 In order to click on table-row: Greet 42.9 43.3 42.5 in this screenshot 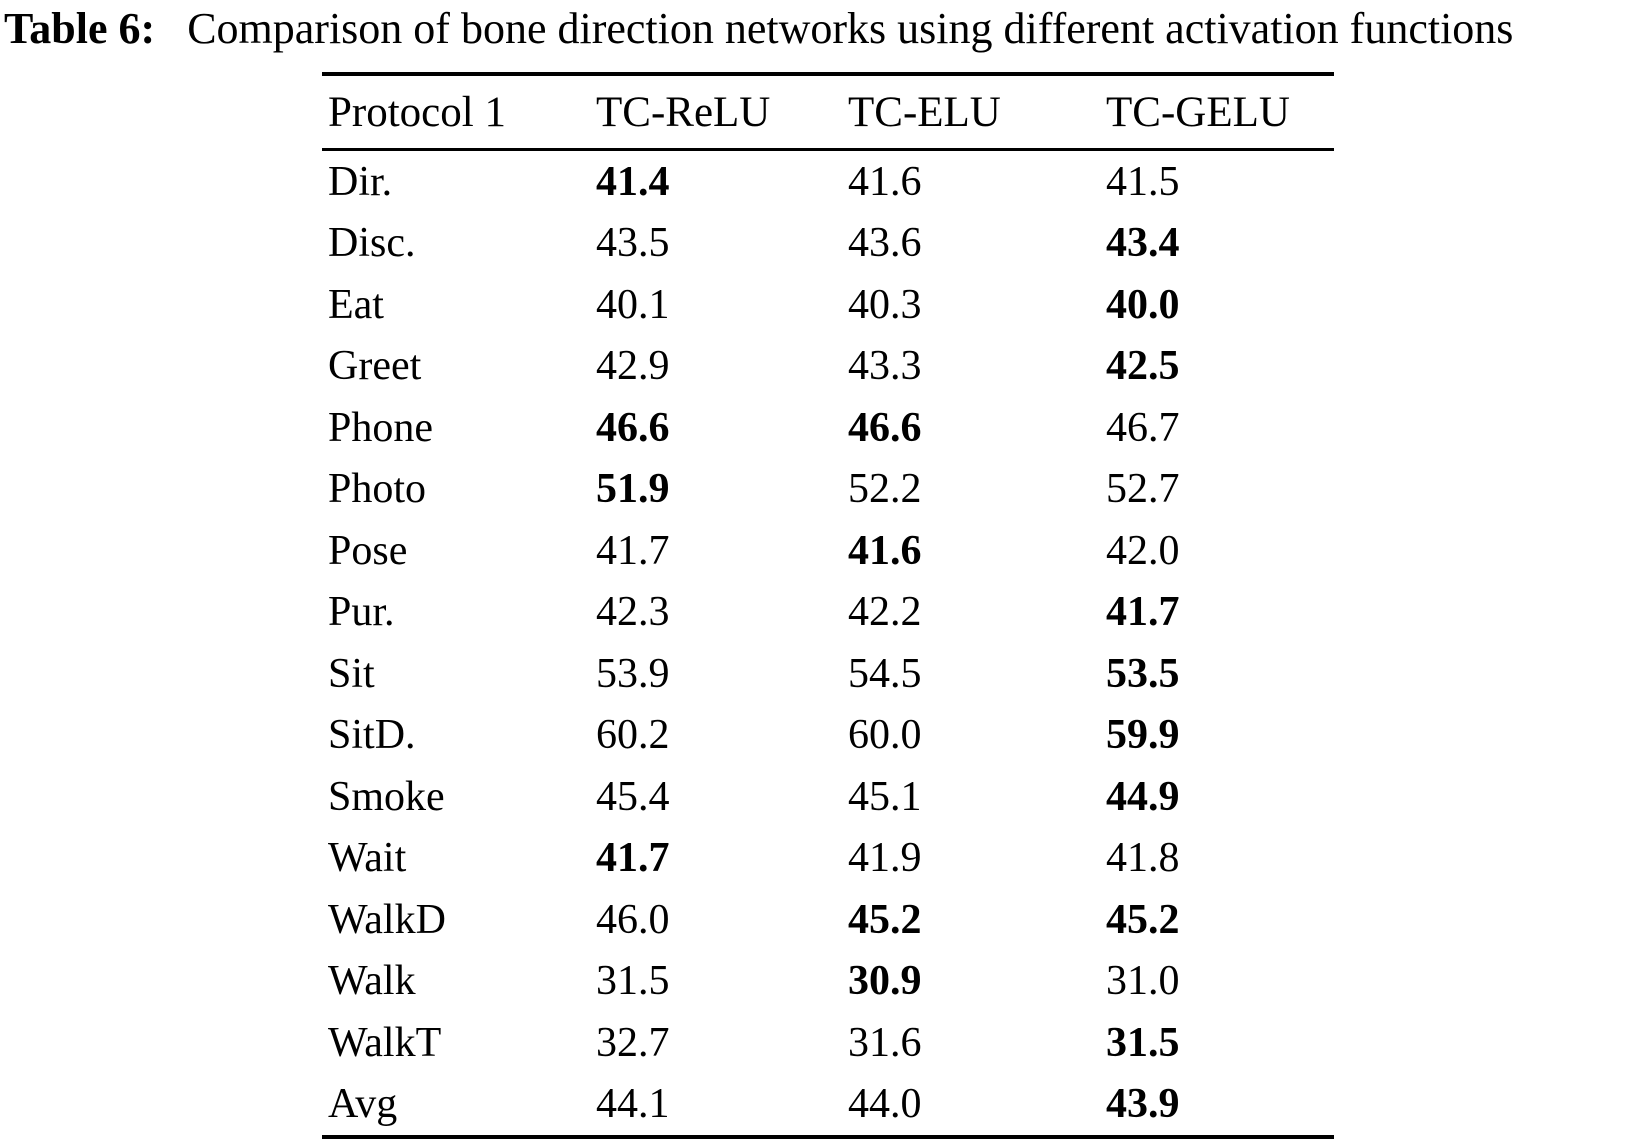, I will do `click(828, 367)`.